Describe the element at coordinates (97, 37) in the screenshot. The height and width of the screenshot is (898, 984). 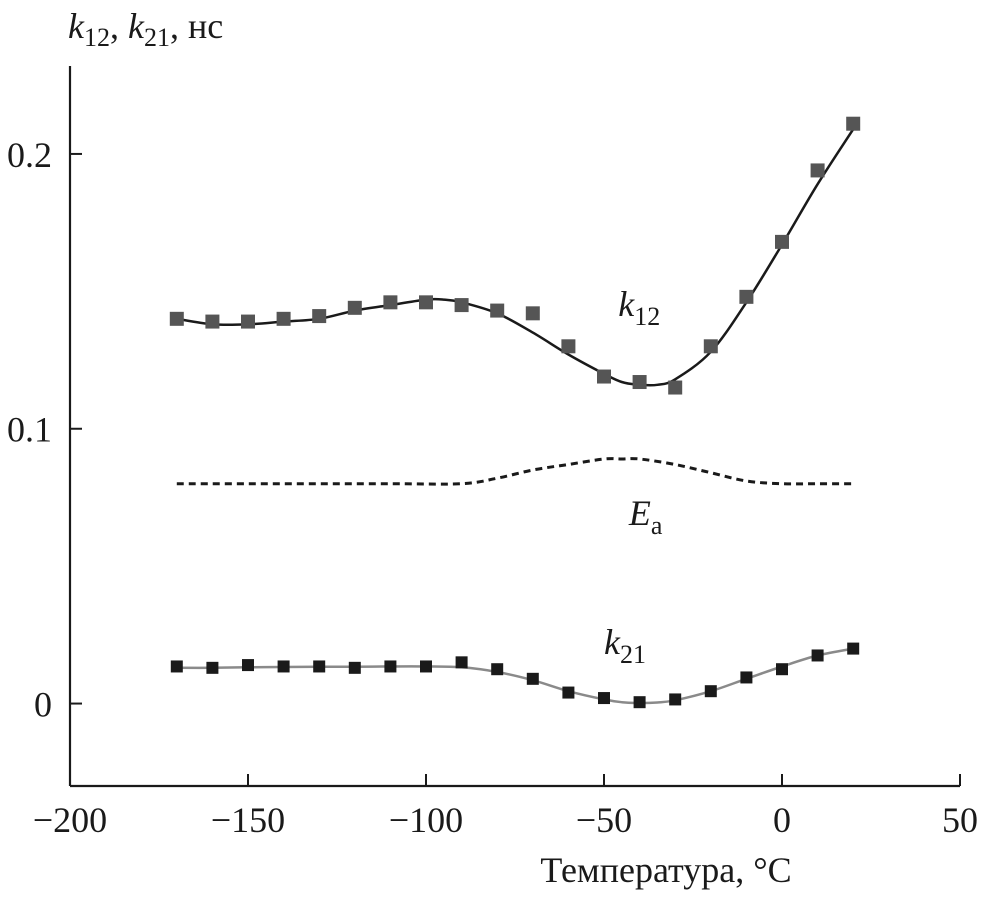
I see `y-title-sub1: 12` at that location.